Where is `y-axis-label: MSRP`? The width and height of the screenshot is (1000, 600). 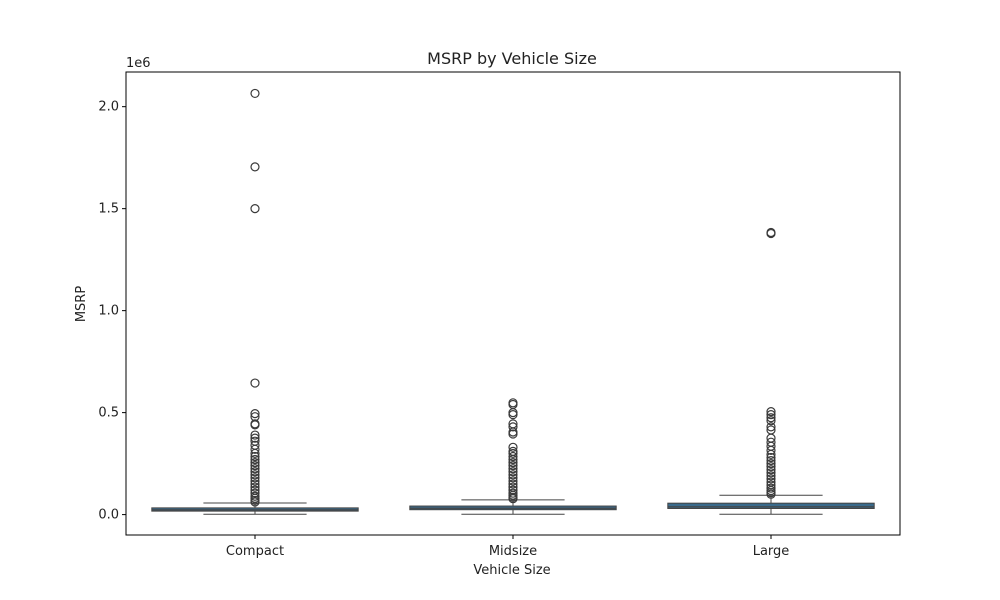
y-axis-label: MSRP is located at coordinates (81, 304).